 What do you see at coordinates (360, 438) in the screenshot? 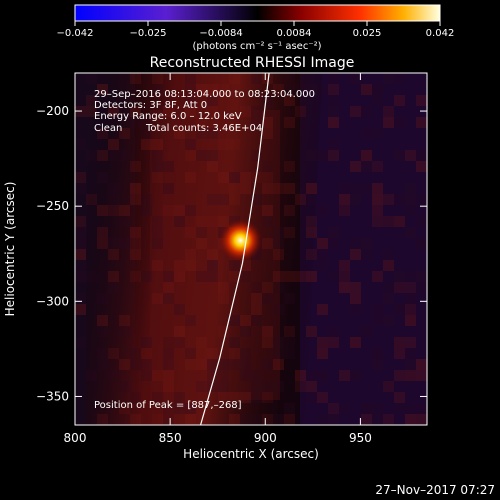
I see `x-tick-label: 950` at bounding box center [360, 438].